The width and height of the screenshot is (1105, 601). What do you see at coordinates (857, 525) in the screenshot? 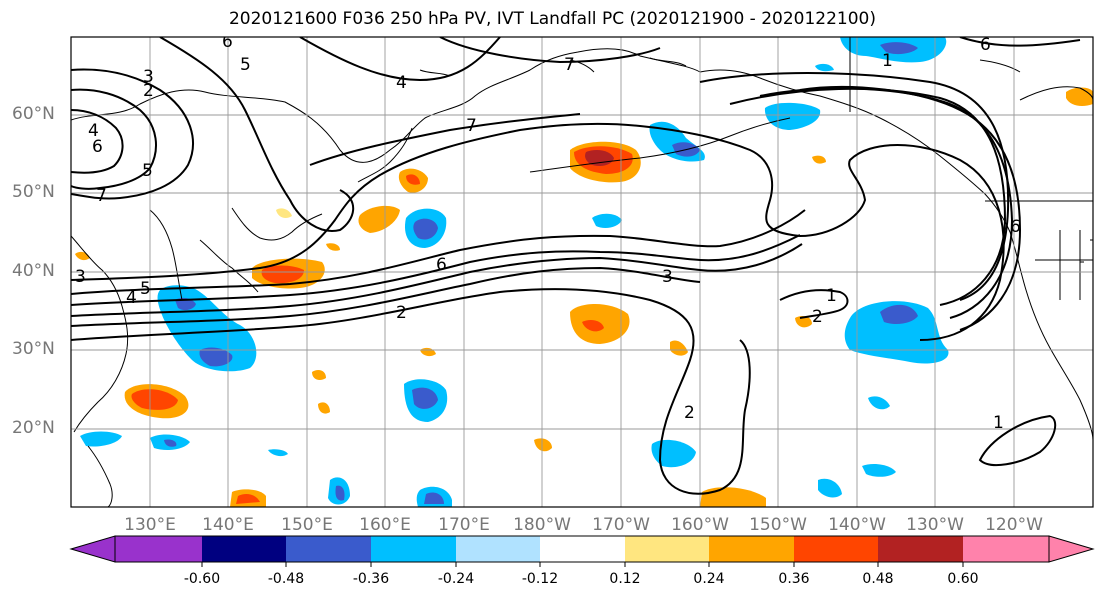
I see `lon-label: 140°W` at bounding box center [857, 525].